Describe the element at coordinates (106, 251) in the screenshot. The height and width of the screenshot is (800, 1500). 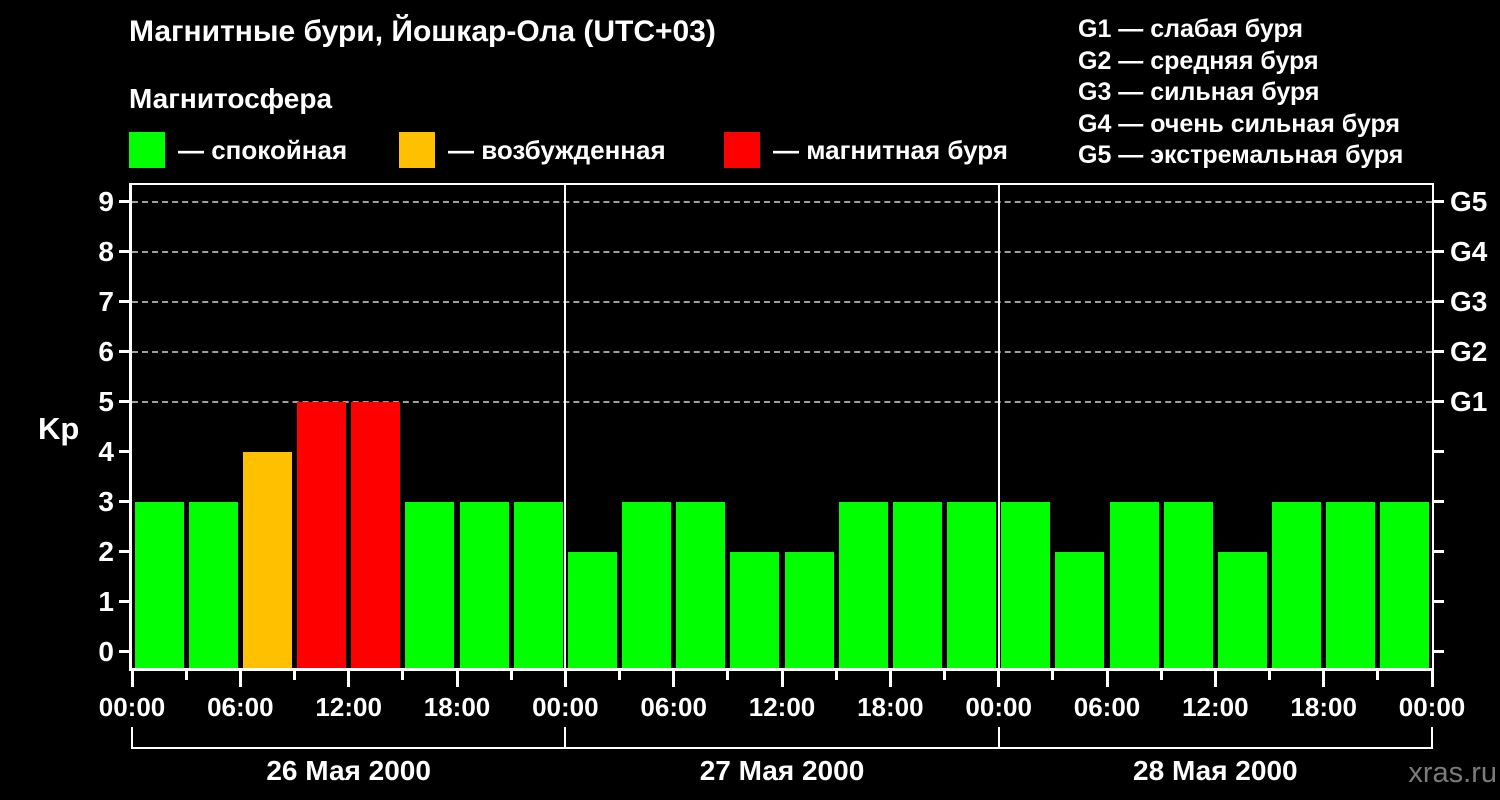
I see `y-axis-tick-label: 8` at that location.